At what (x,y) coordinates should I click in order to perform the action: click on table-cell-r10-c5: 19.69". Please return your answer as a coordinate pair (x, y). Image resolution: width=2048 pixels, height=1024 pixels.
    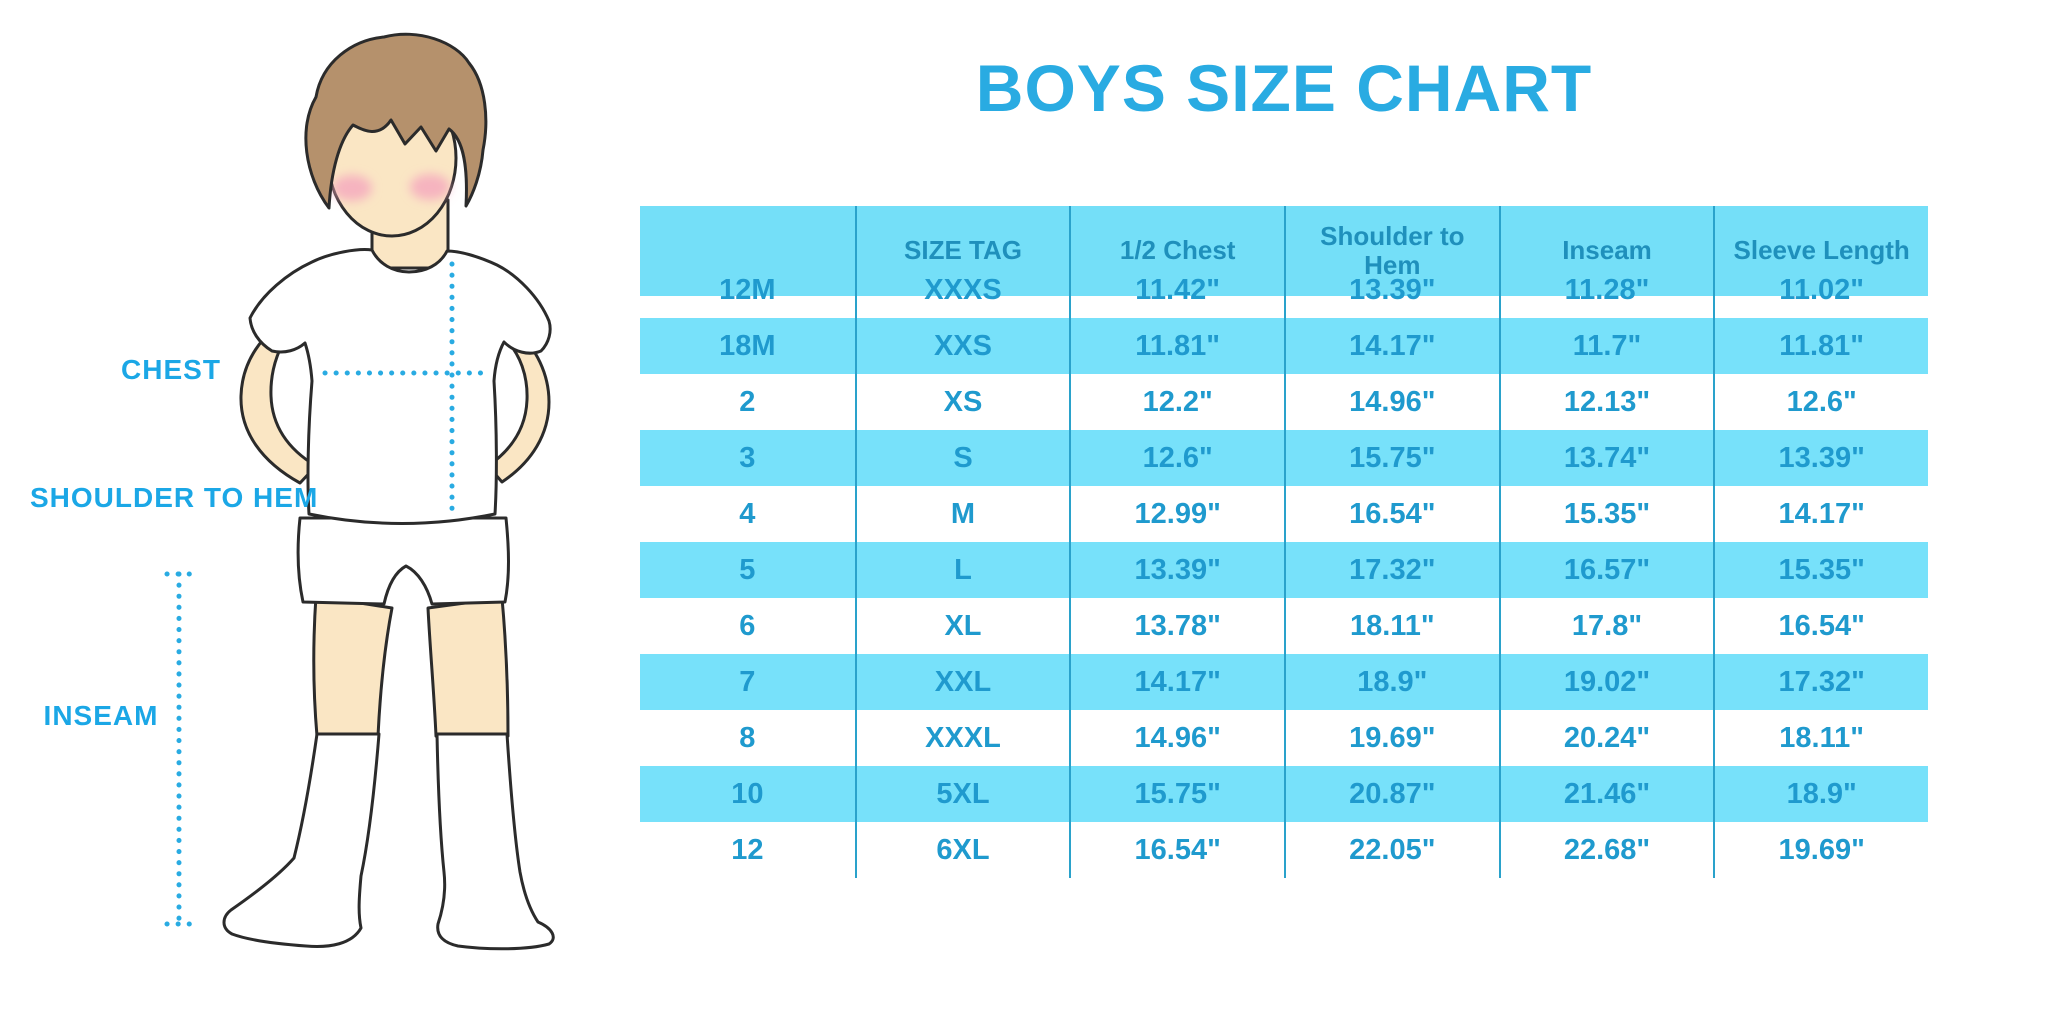
    Looking at the image, I should click on (1820, 850).